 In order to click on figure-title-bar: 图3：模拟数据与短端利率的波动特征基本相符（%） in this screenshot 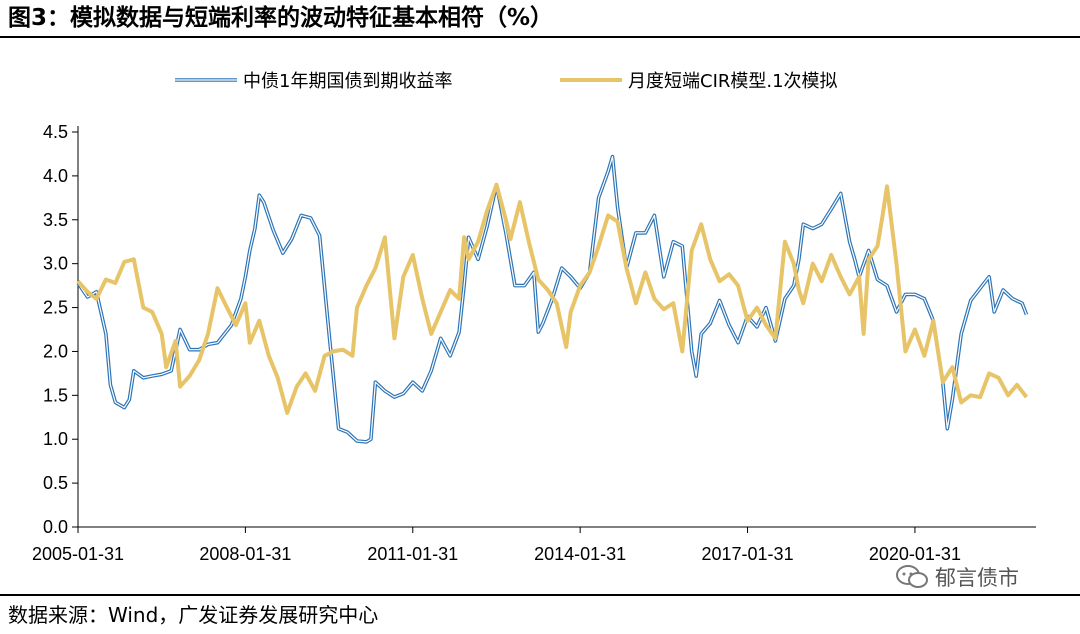, I will do `click(540, 19)`.